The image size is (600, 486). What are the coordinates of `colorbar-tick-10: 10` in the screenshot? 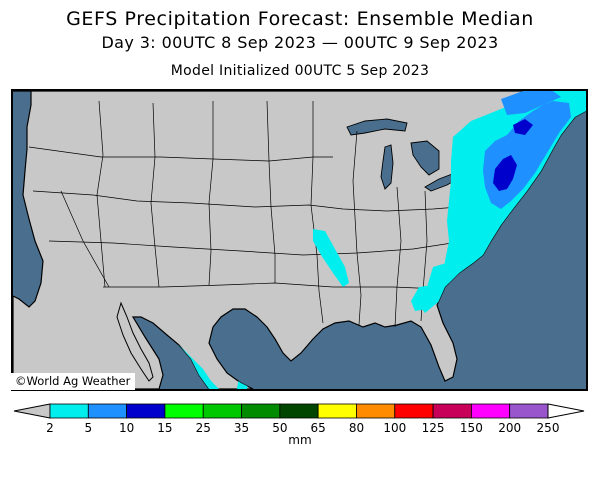 It's located at (126, 428).